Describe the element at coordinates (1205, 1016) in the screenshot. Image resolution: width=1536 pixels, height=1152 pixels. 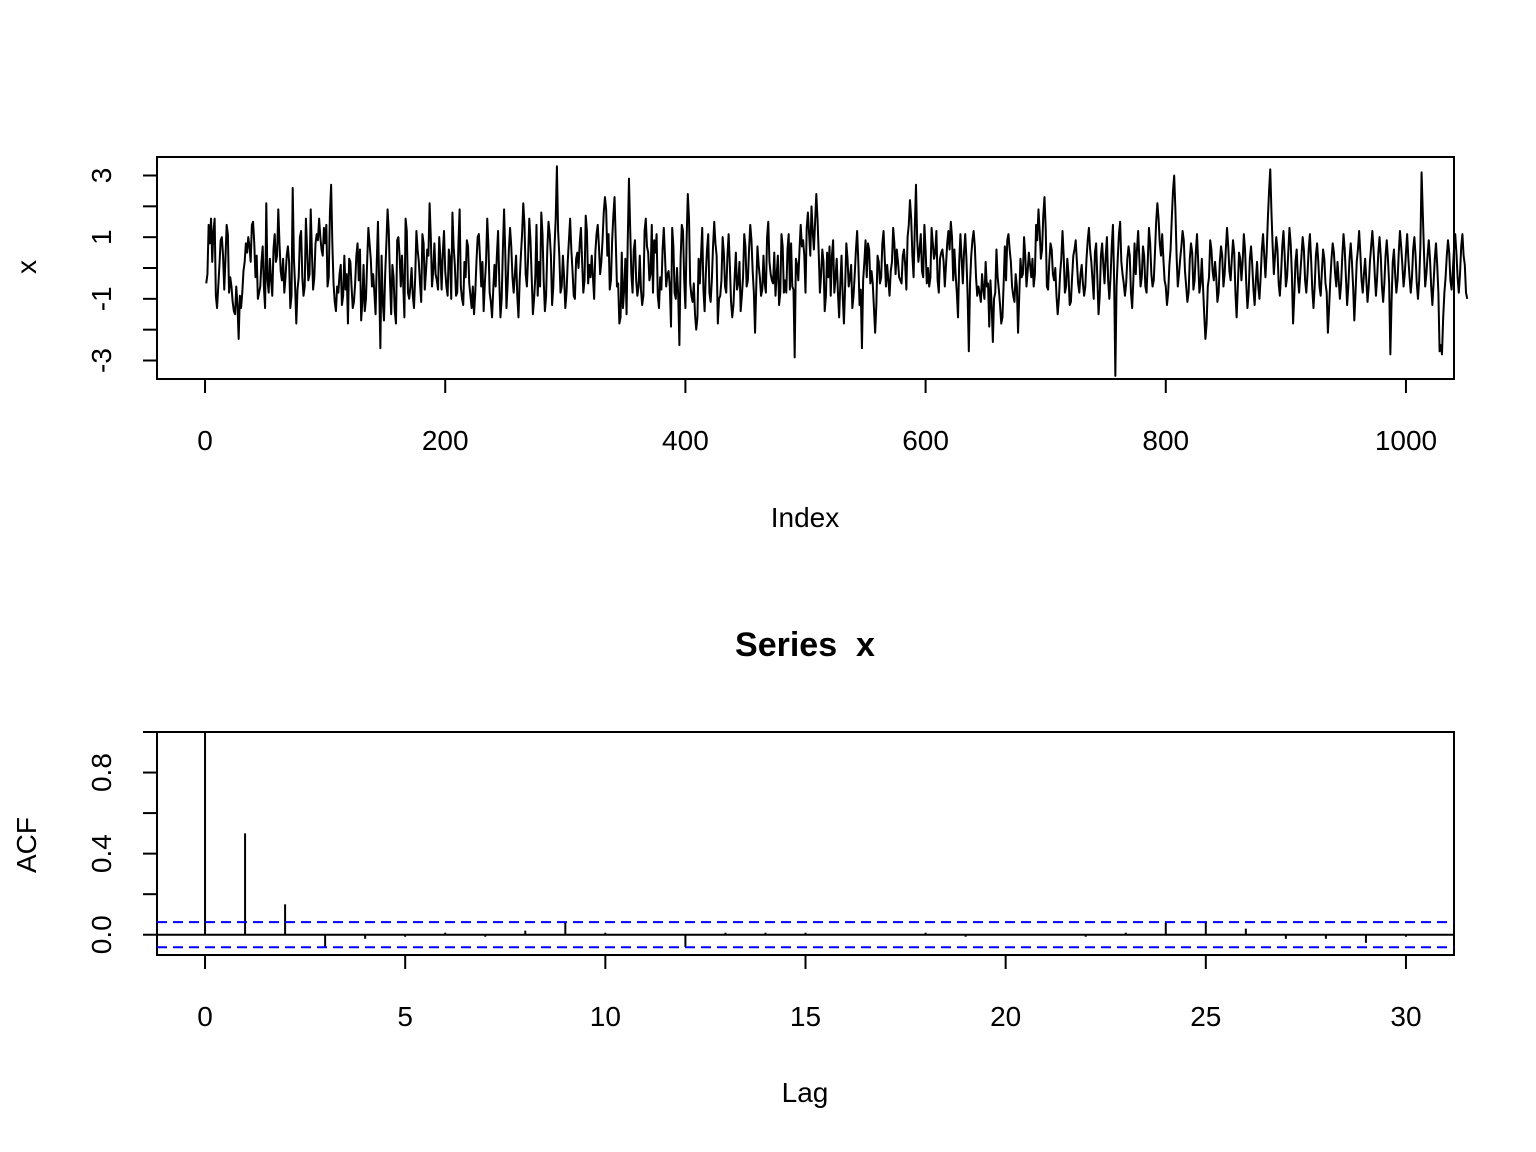
I see `x-tick-label: 25` at that location.